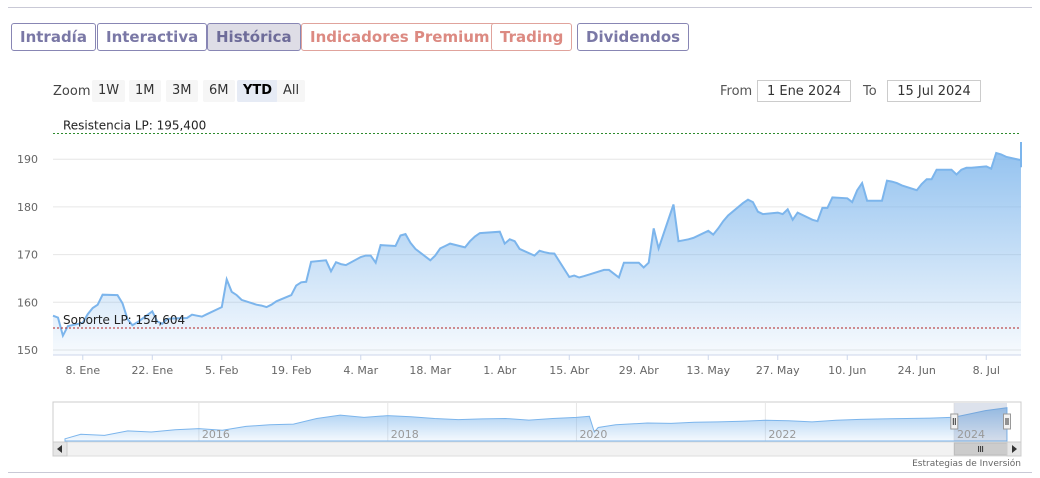  What do you see at coordinates (971, 434) in the screenshot?
I see `navigator-tick-label: 2024` at bounding box center [971, 434].